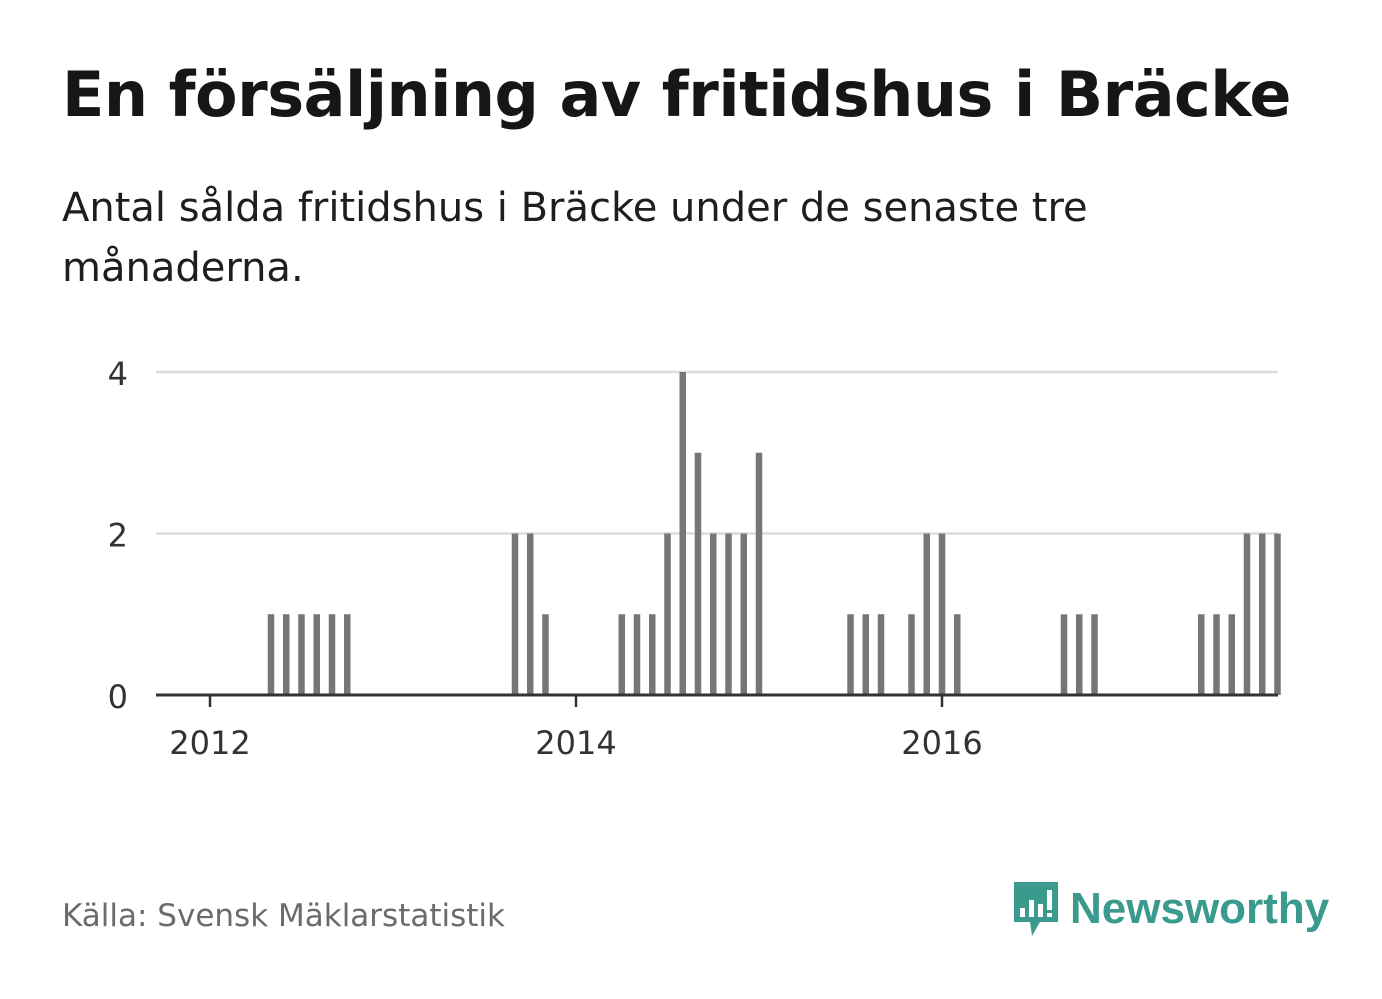 Image resolution: width=1382 pixels, height=999 pixels. Describe the element at coordinates (209, 743) in the screenshot. I see `x-tick-label: 2012` at that location.